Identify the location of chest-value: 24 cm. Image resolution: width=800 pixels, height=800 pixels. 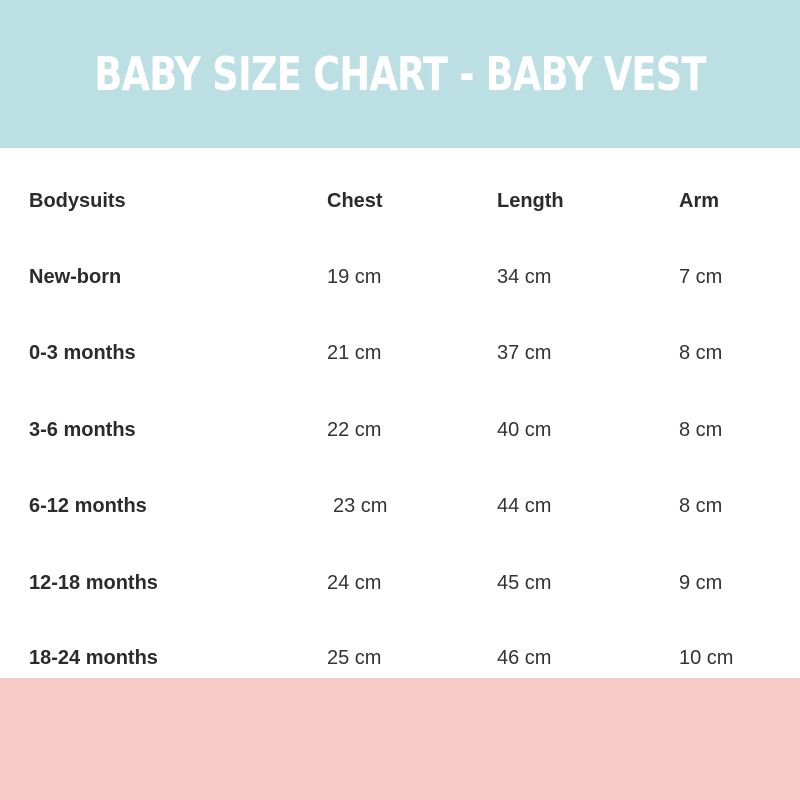
(354, 583).